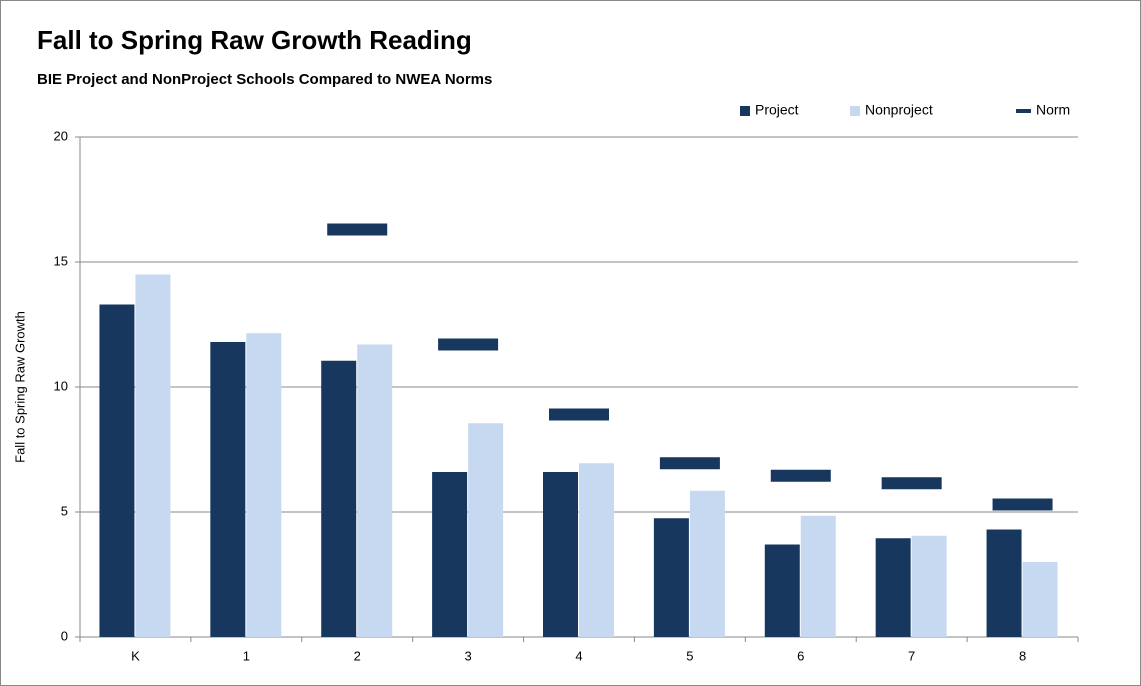 Image resolution: width=1141 pixels, height=686 pixels. Describe the element at coordinates (64, 510) in the screenshot. I see `y-tick-label: 5` at that location.